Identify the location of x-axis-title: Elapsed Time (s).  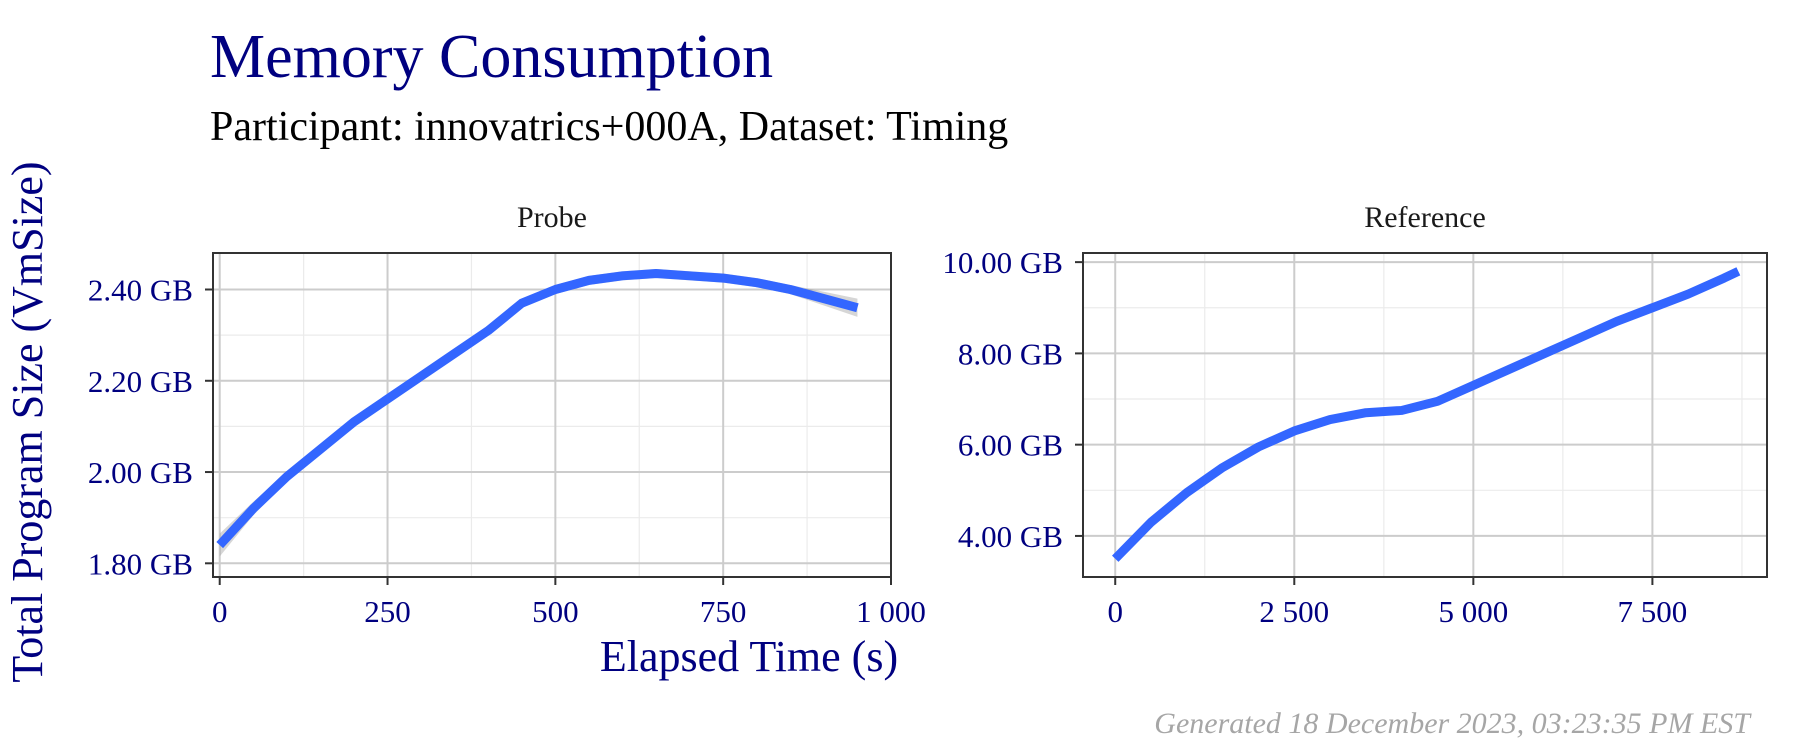
(749, 656).